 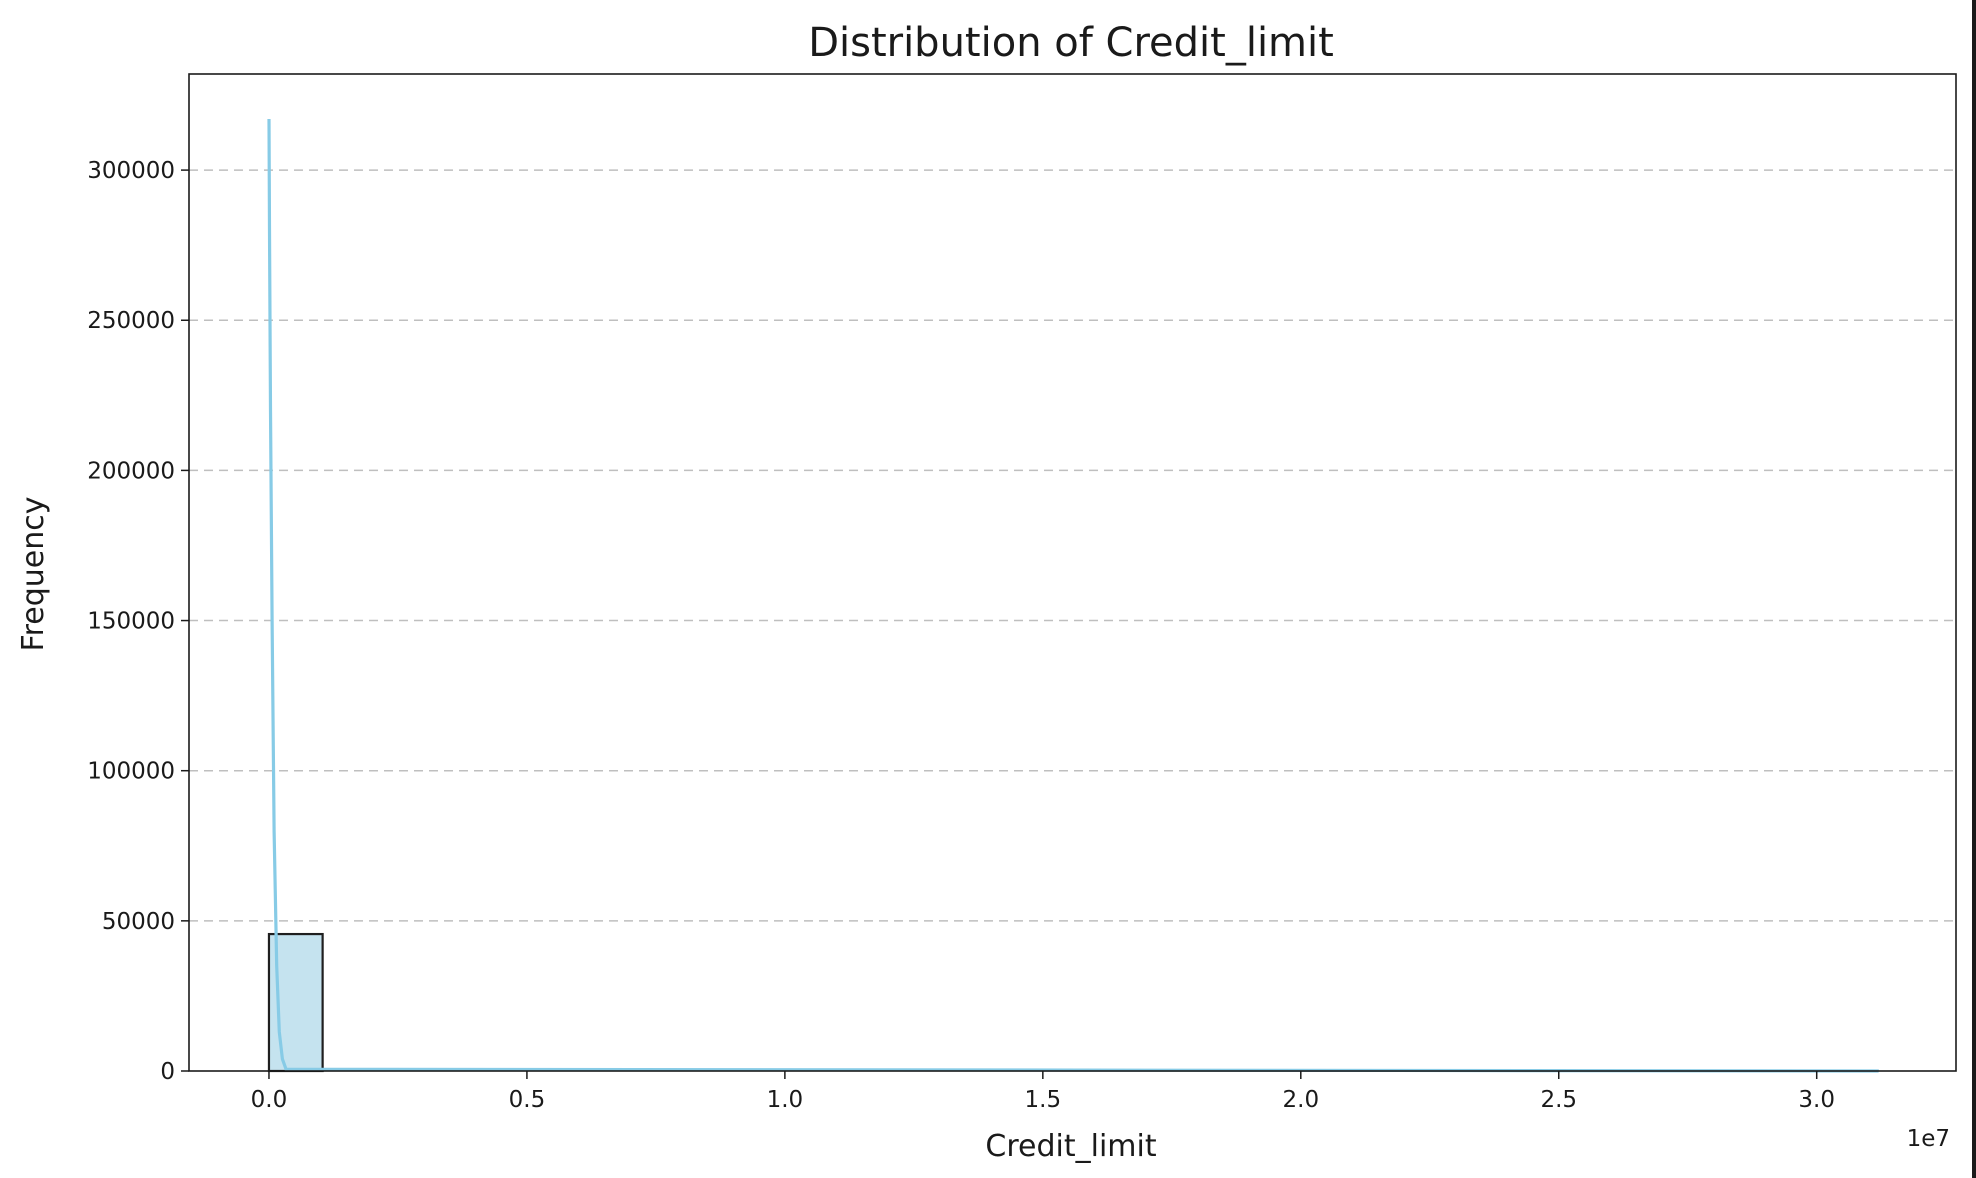 I want to click on y-tick-label-6: 300000, so click(x=131, y=171).